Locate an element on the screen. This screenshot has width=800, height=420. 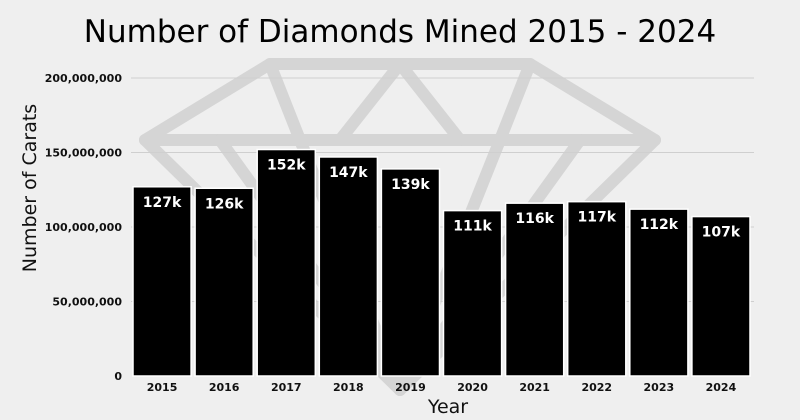
bar-2024 is located at coordinates (721, 296).